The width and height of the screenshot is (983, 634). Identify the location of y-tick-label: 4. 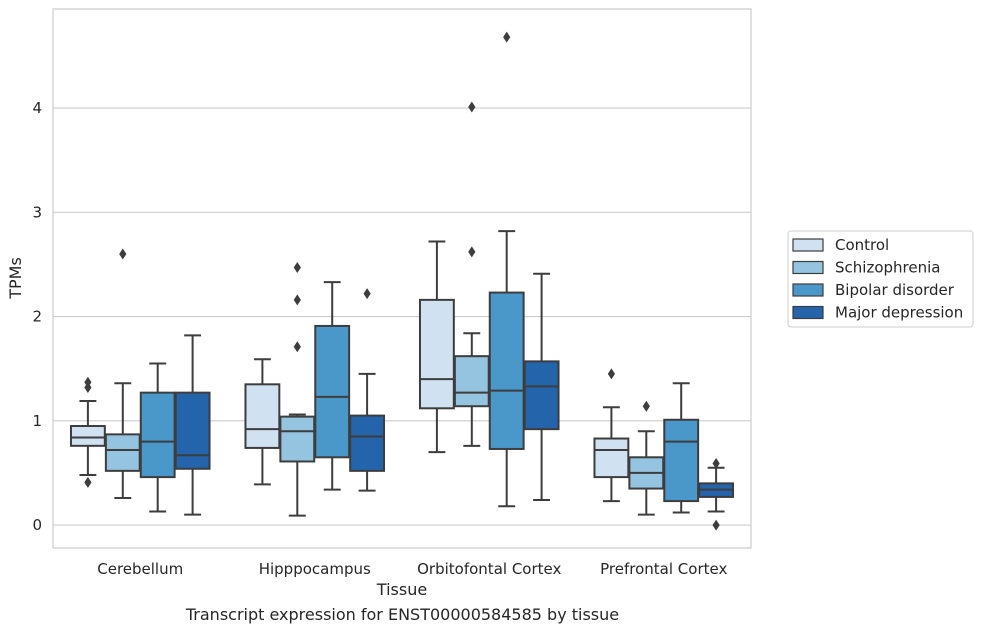
(37, 108).